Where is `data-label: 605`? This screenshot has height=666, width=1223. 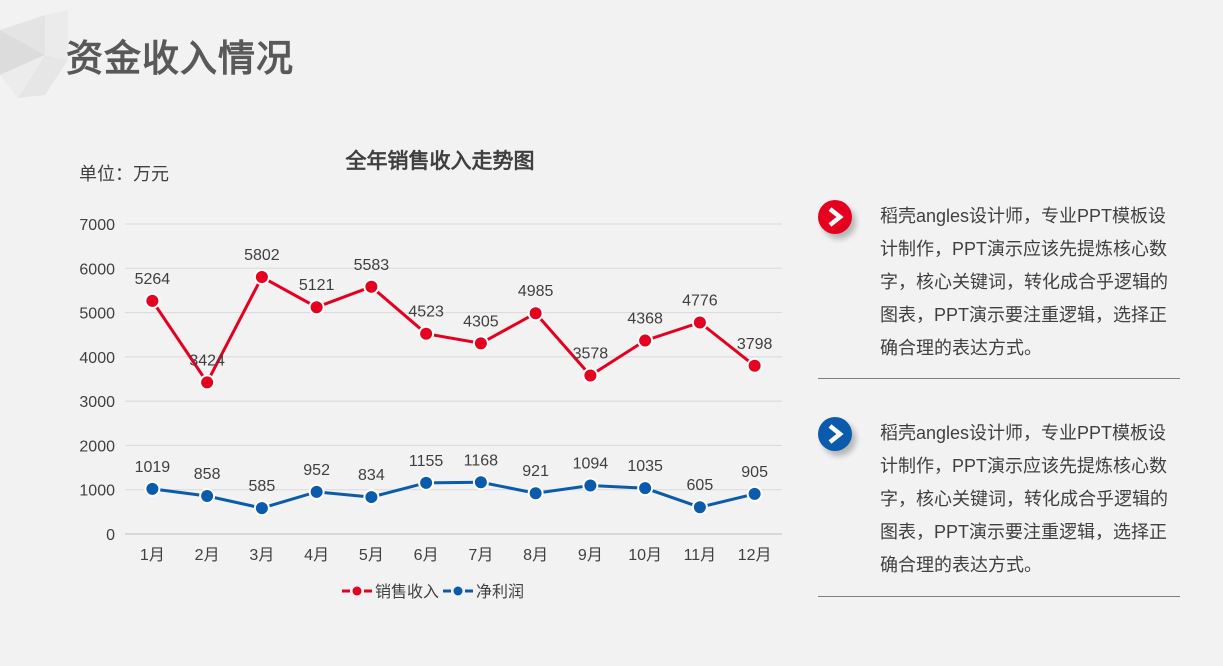
data-label: 605 is located at coordinates (700, 485).